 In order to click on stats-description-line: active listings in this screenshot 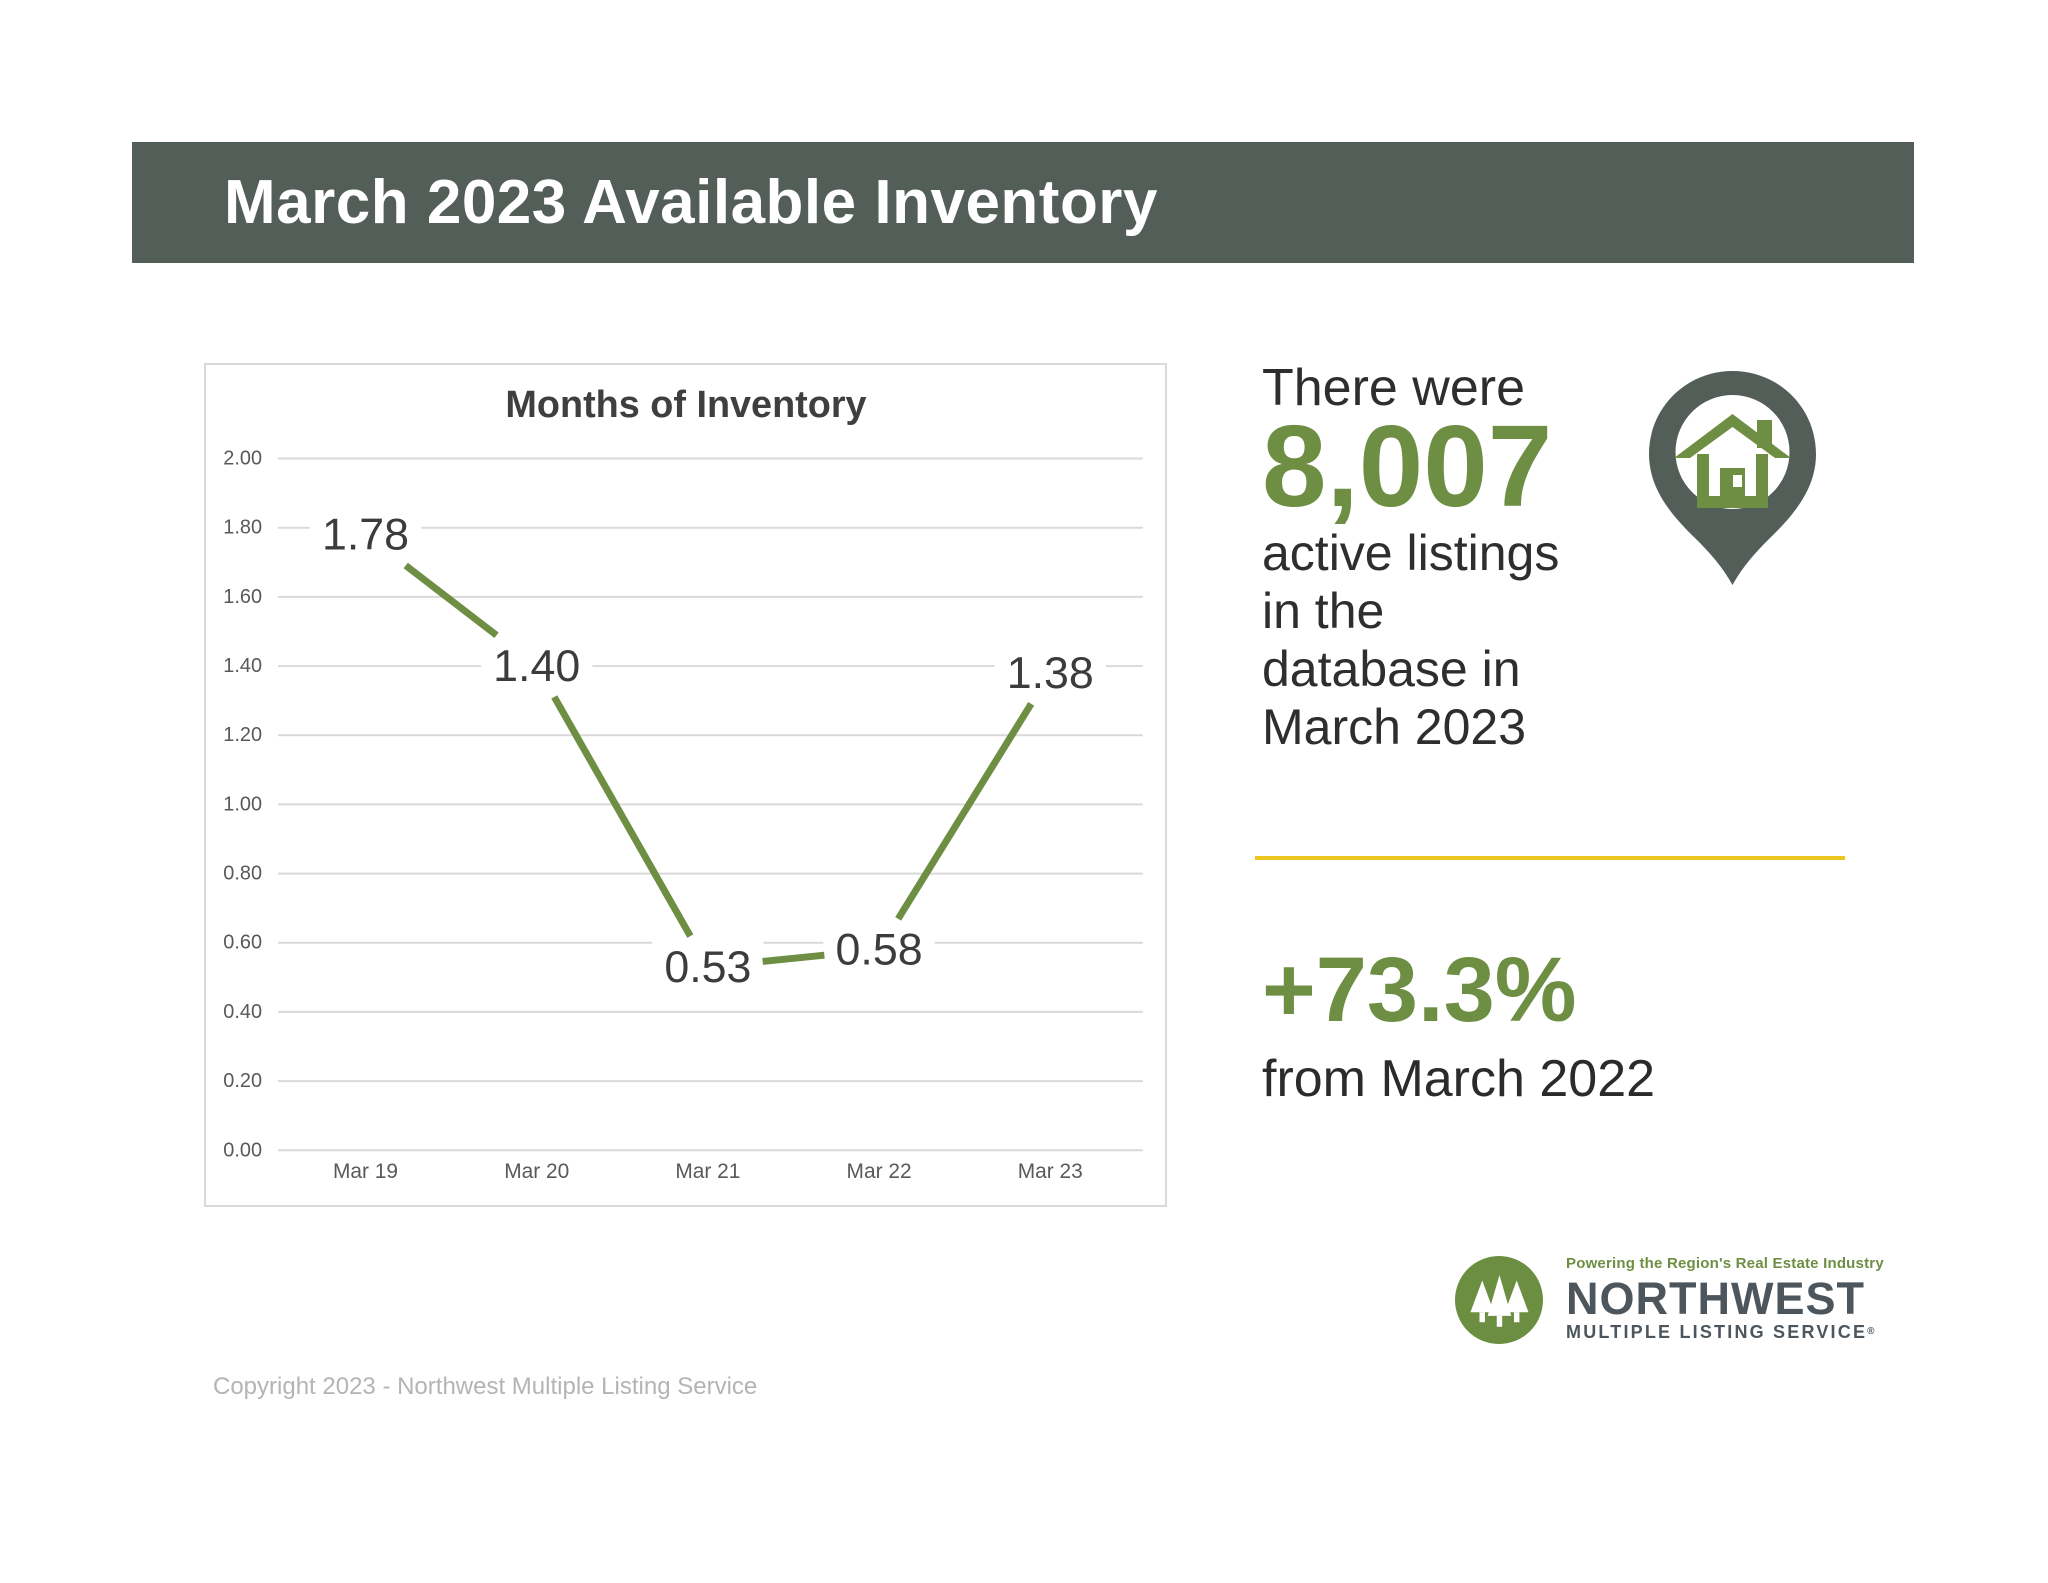, I will do `click(1411, 553)`.